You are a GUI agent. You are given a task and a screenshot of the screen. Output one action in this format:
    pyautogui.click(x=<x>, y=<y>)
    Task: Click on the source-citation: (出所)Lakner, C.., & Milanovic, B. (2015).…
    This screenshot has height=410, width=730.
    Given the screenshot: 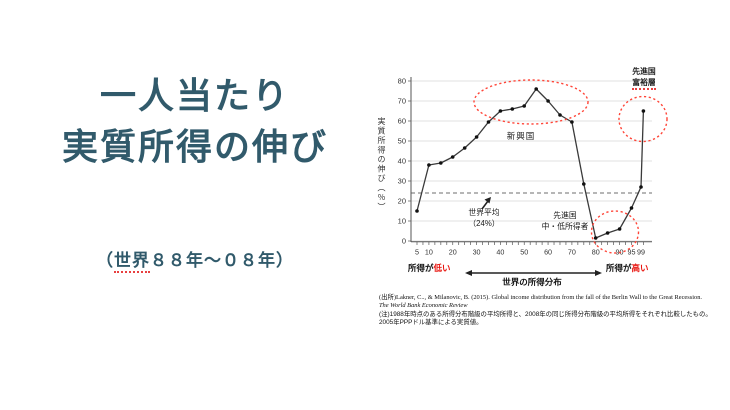 What is the action you would take?
    pyautogui.click(x=546, y=310)
    